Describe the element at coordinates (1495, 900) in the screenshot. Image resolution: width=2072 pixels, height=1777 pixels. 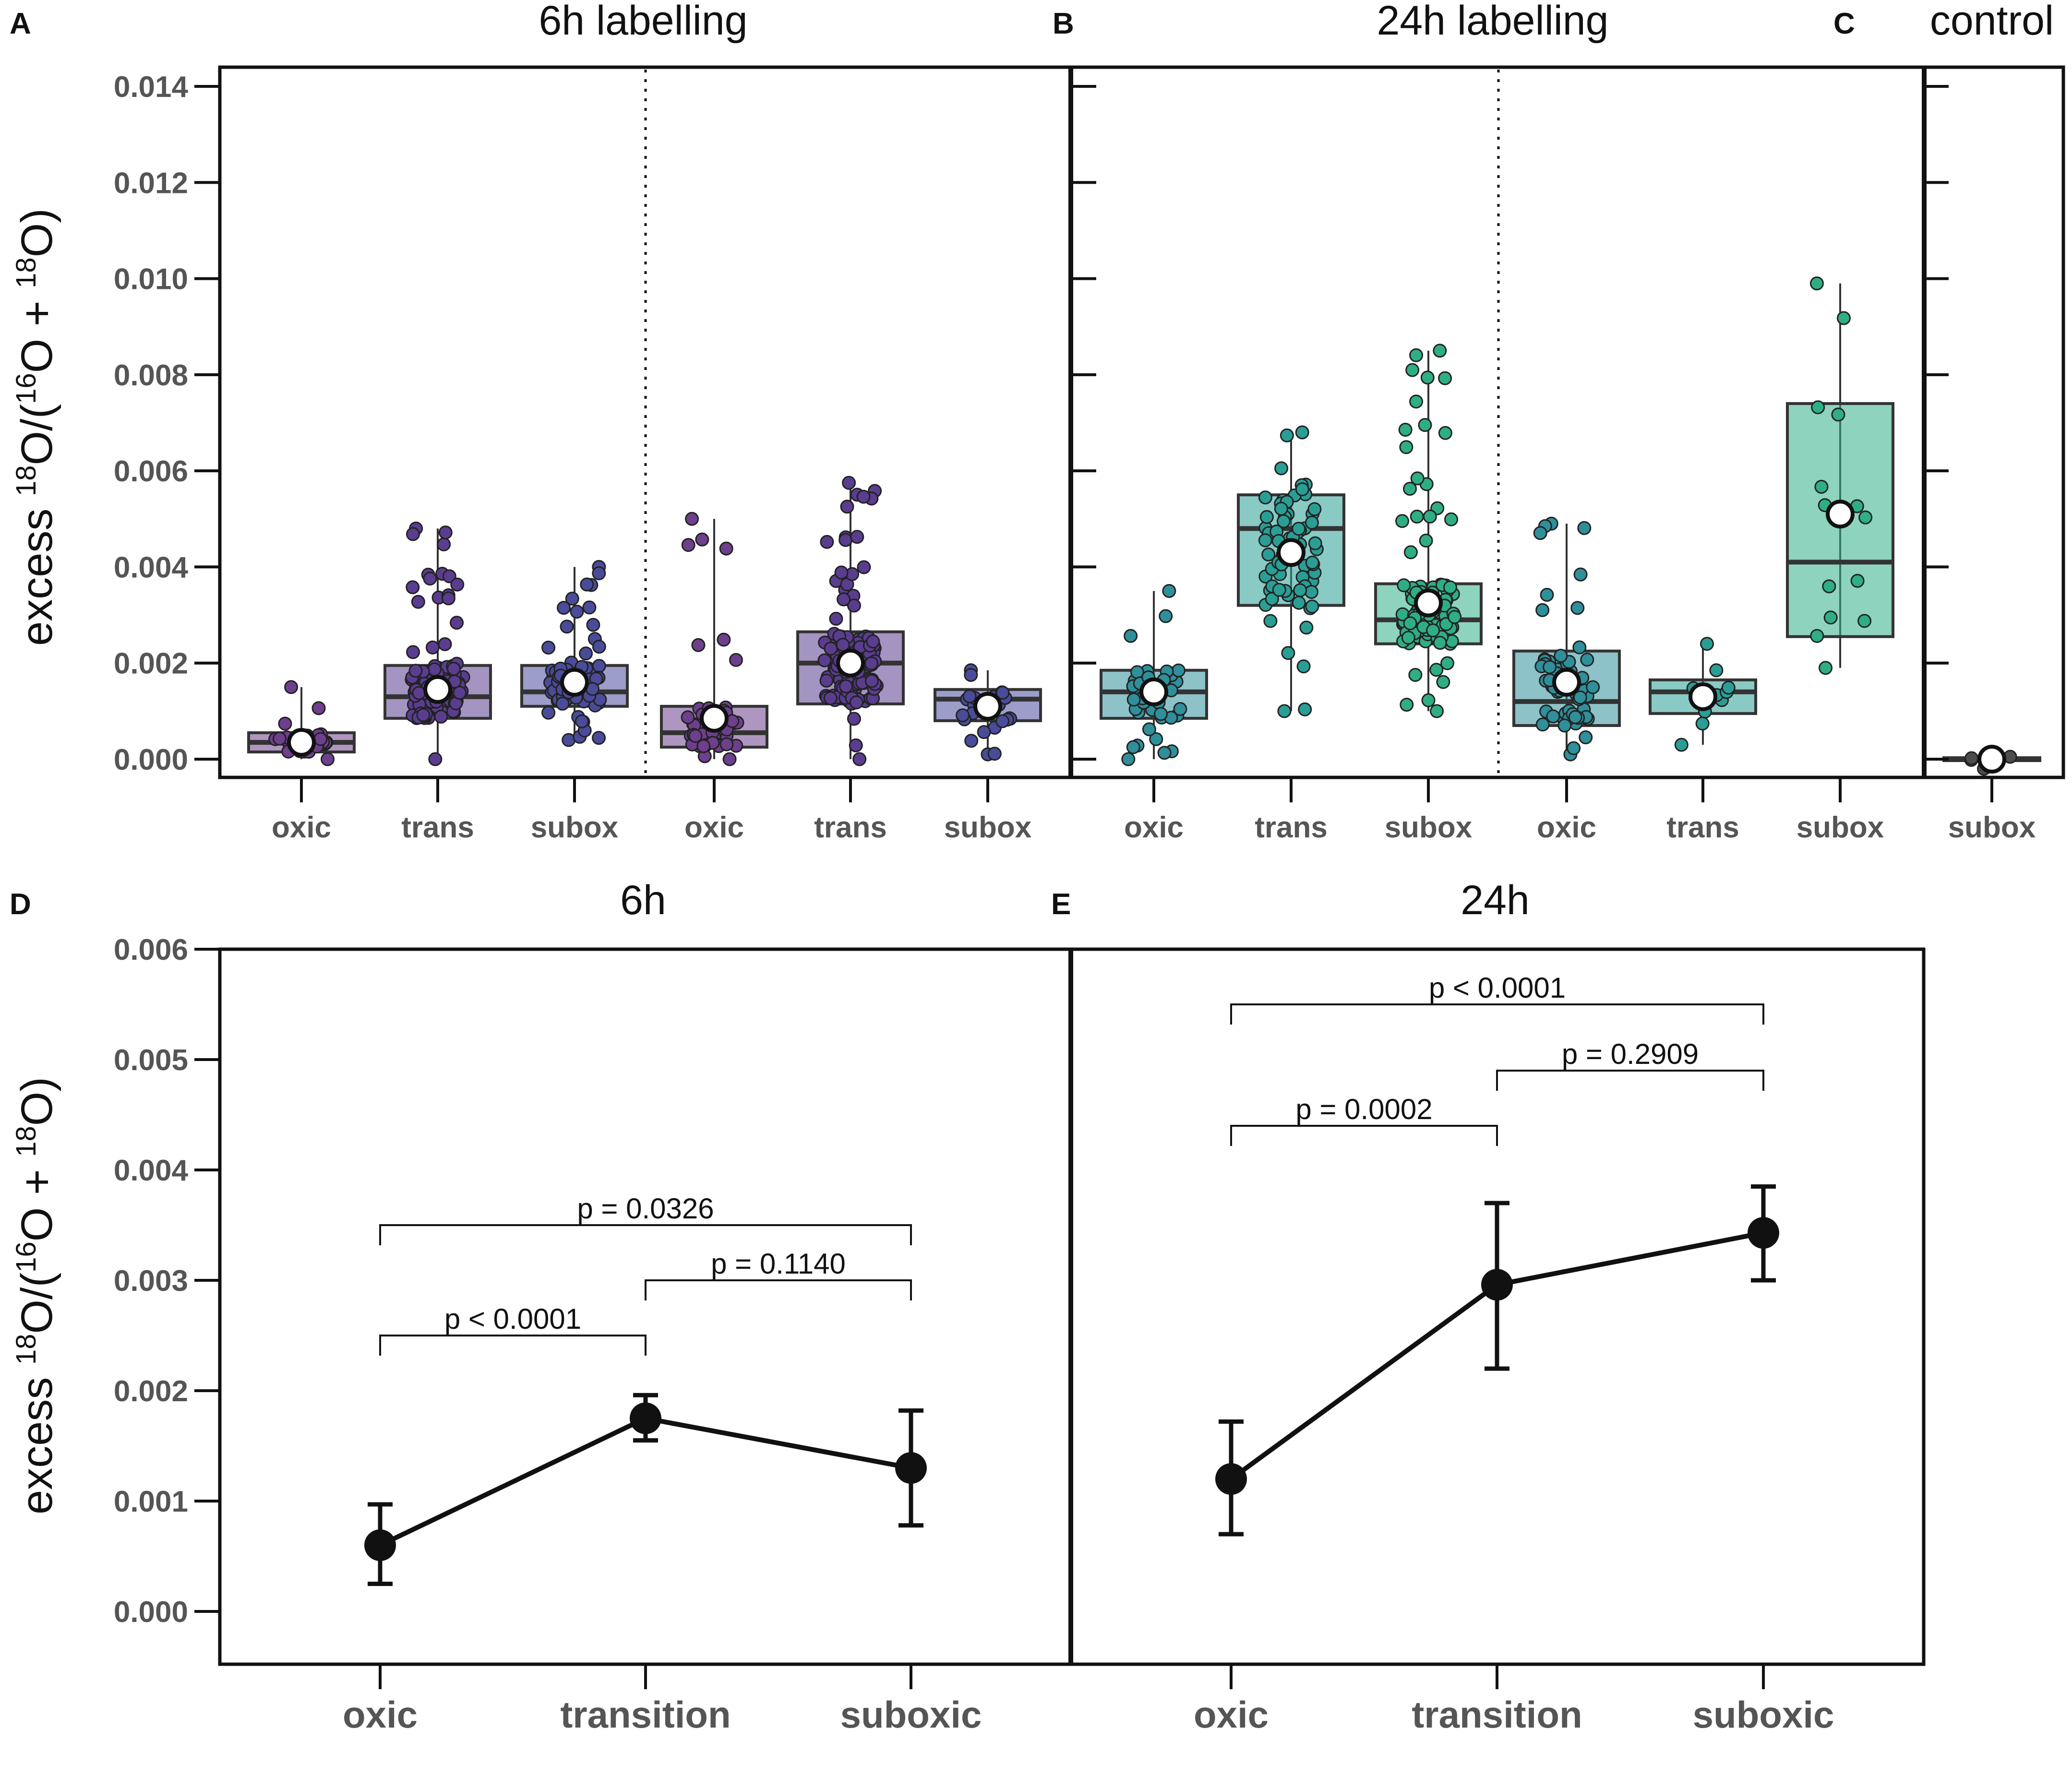
I see `panel-e-title: 24h` at that location.